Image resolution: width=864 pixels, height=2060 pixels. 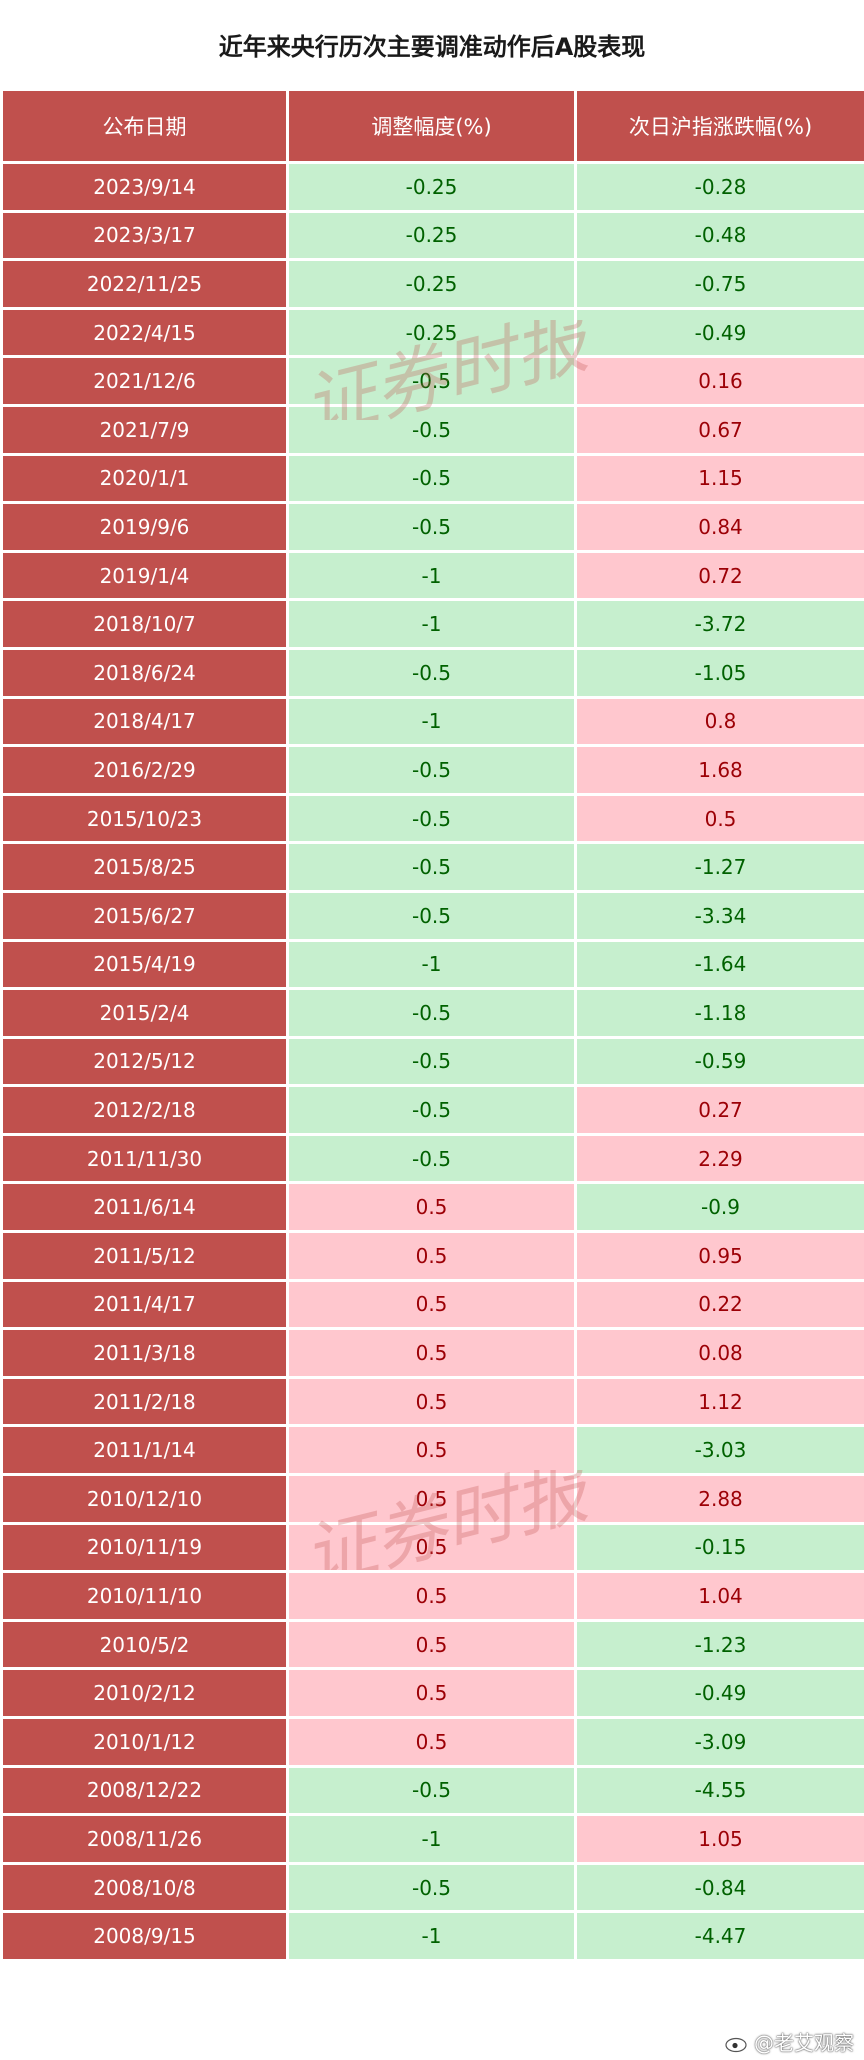 What do you see at coordinates (719, 964) in the screenshot?
I see `cell-change: -1.64` at bounding box center [719, 964].